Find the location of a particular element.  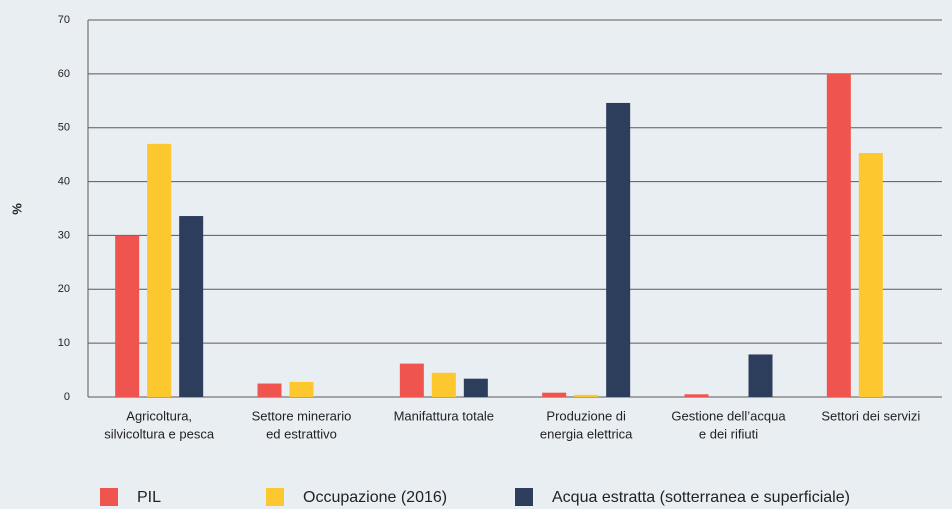

y-tick-label: 50 is located at coordinates (64, 128).